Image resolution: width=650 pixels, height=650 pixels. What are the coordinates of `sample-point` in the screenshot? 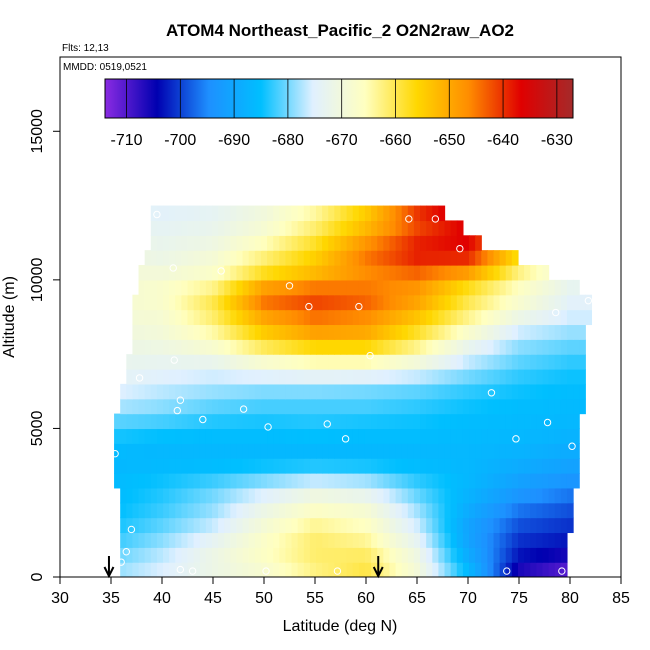 It's located at (572, 446).